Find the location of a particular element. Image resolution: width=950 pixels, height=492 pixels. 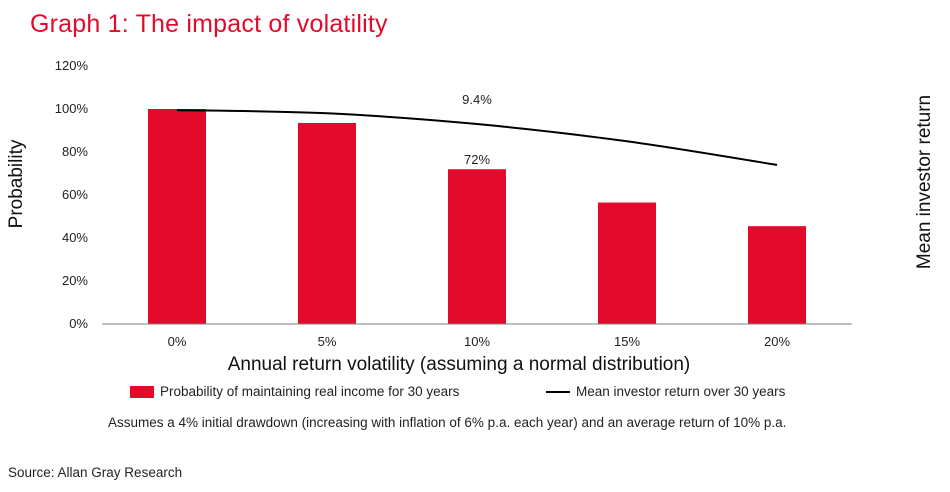

y-tick-label: 0% is located at coordinates (78, 323).